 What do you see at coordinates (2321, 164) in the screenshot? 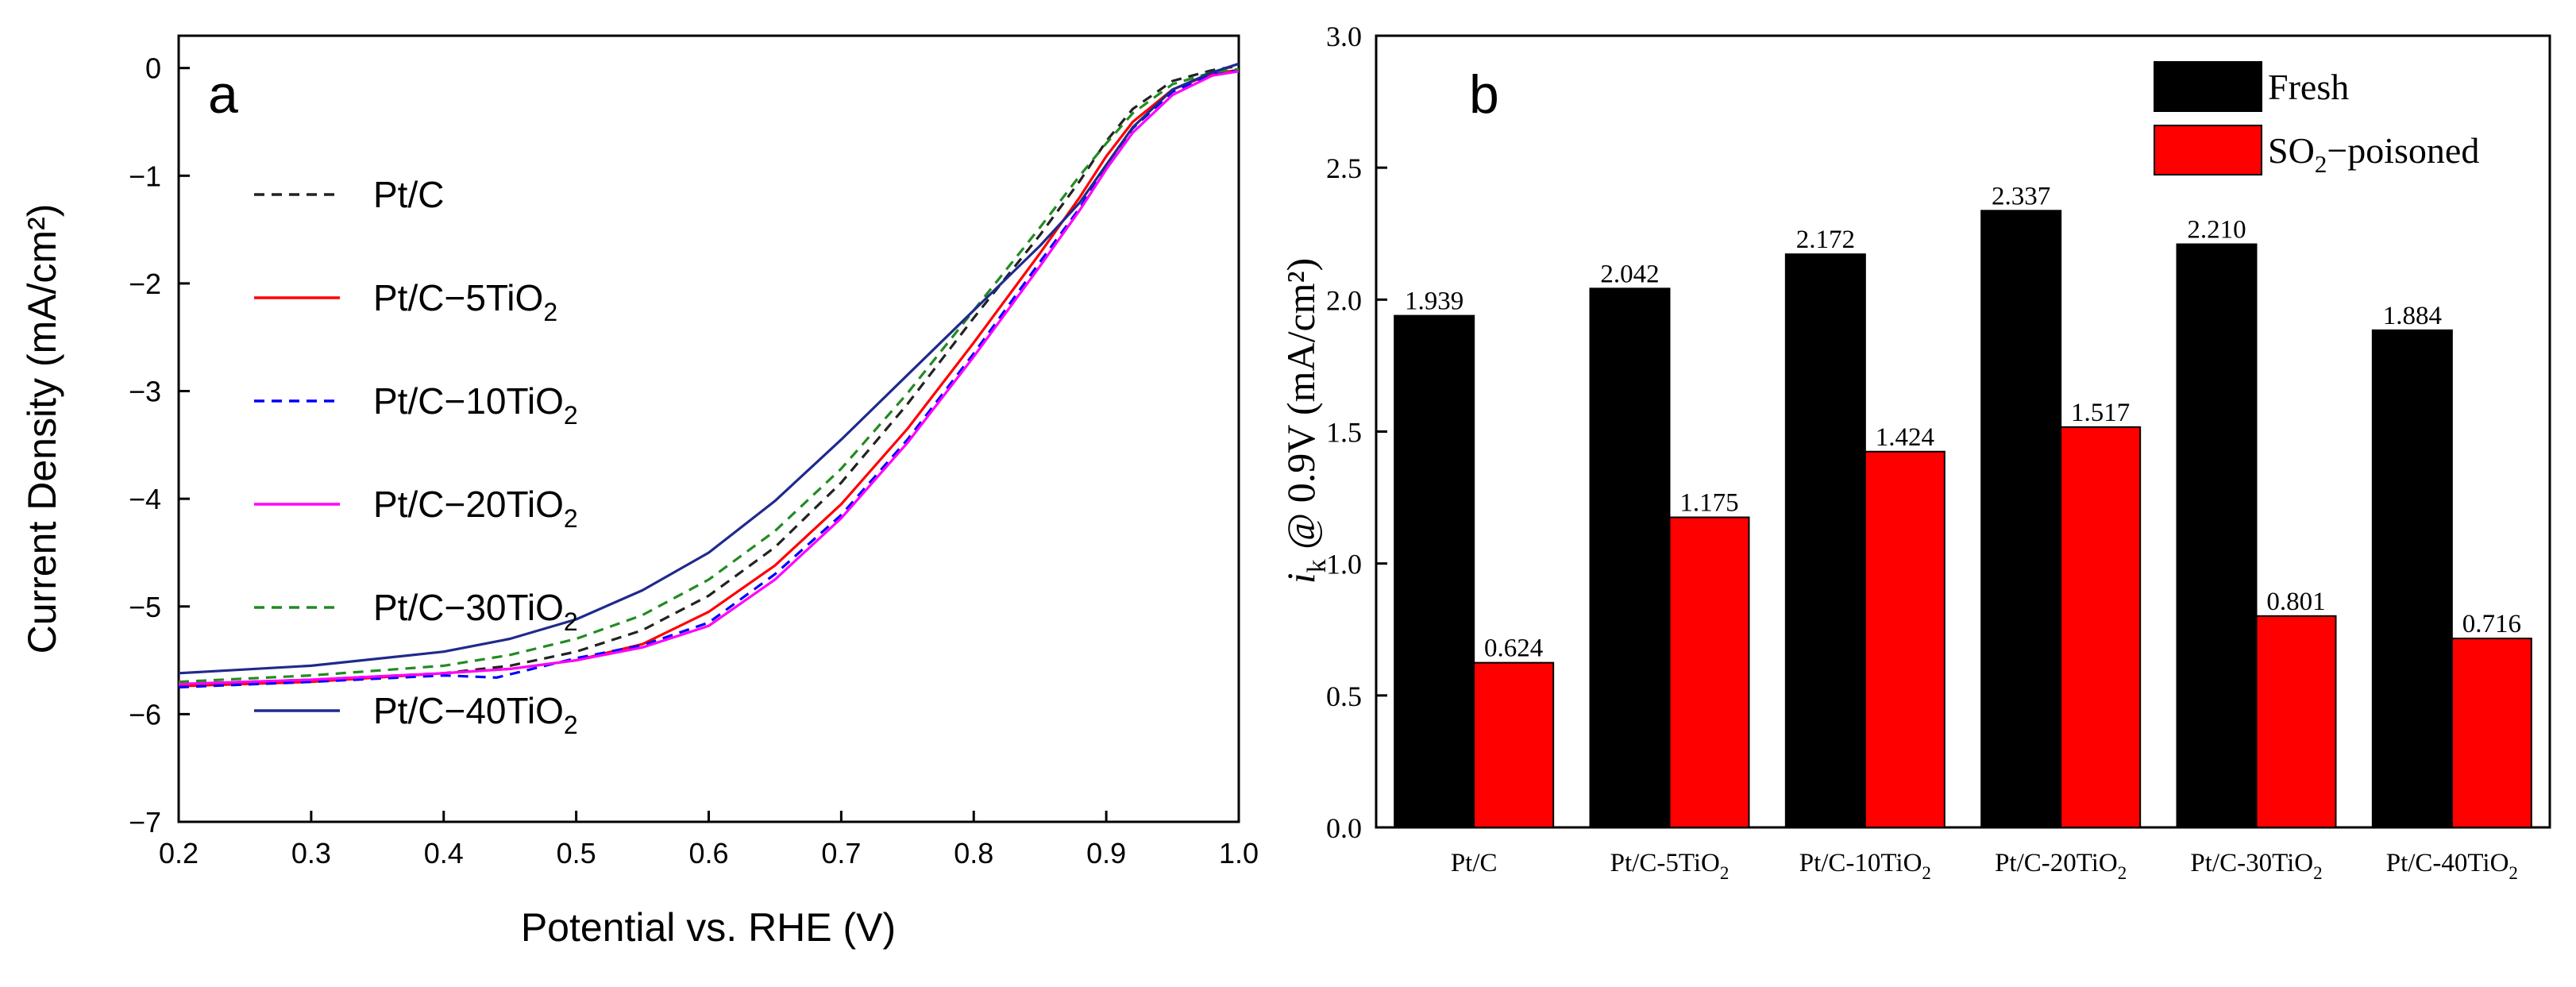
I see `panel-b-legend-label-sub: 2` at bounding box center [2321, 164].